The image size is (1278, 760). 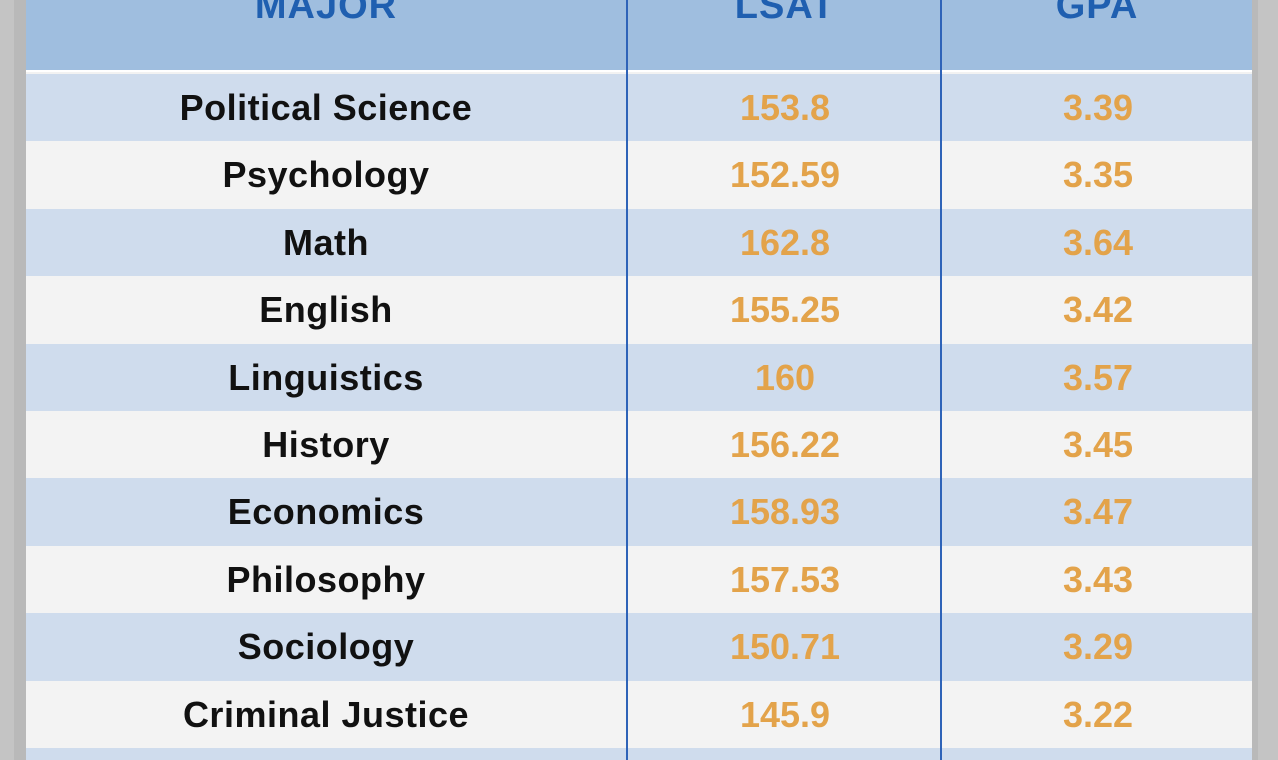 I want to click on table-row: History 156.22 3.45, so click(x=639, y=445).